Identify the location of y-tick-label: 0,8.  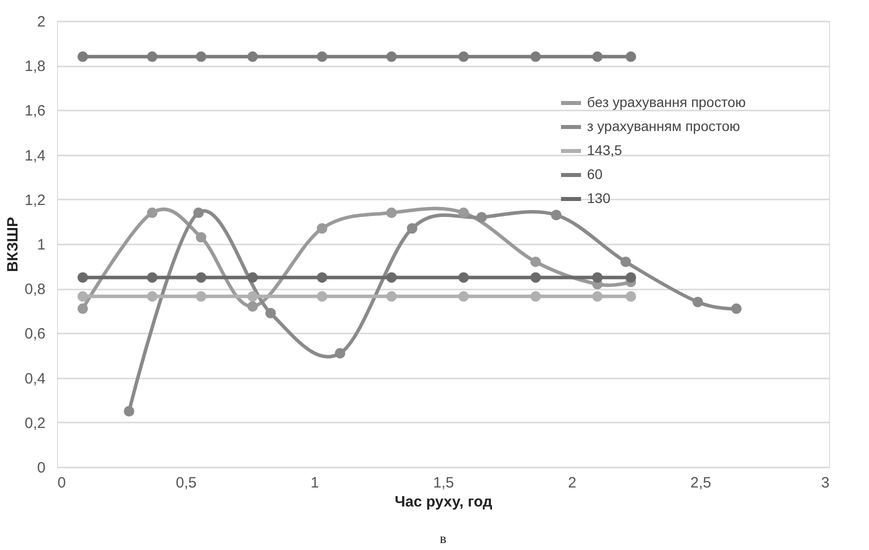
(35, 289).